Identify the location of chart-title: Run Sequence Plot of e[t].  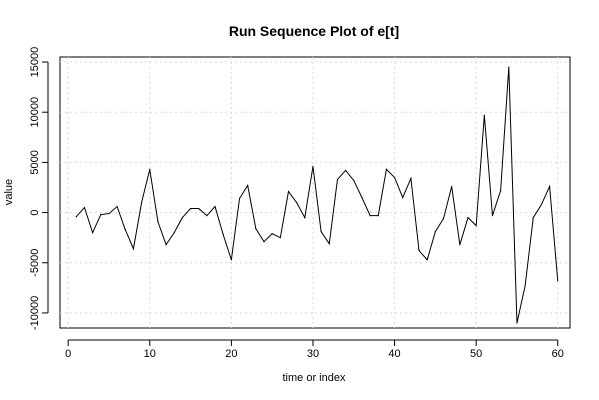
(314, 31).